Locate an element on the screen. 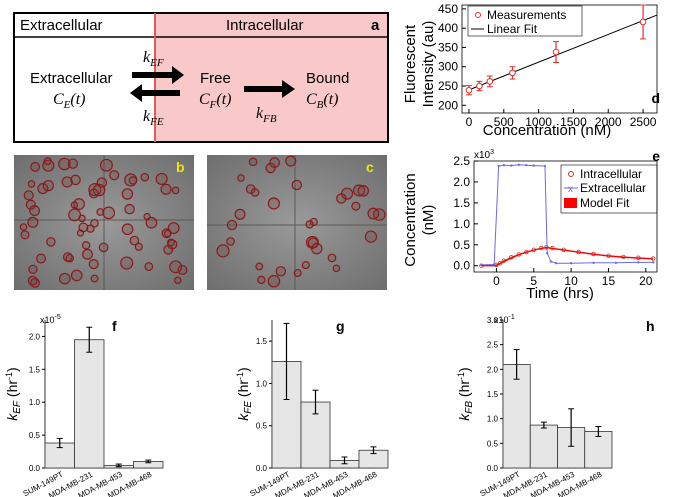  legend-marker-intracellular is located at coordinates (571, 174).